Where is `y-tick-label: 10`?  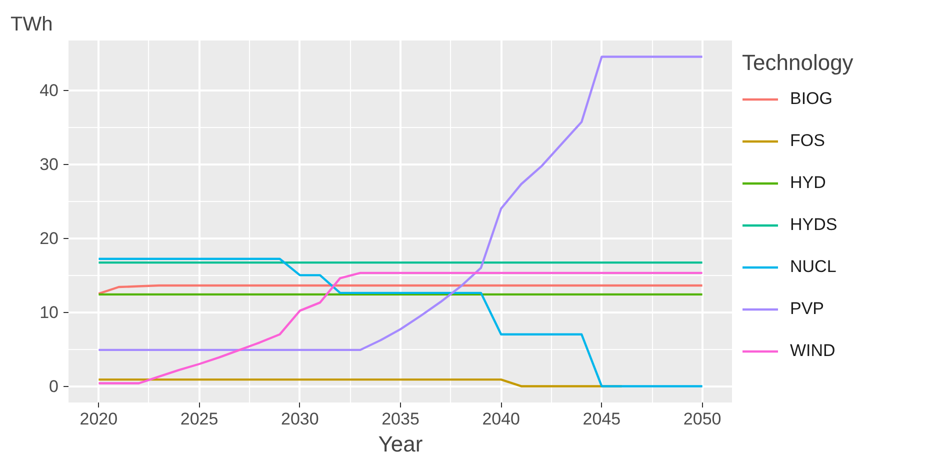
y-tick-label: 10 is located at coordinates (49, 312).